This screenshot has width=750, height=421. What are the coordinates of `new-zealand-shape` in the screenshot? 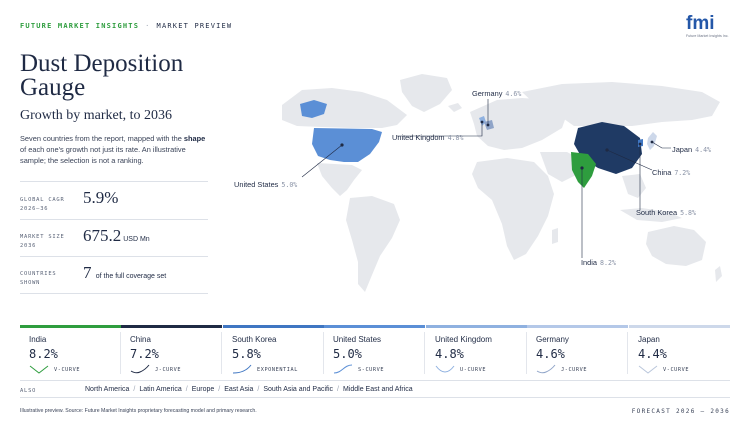 It's located at (718, 274).